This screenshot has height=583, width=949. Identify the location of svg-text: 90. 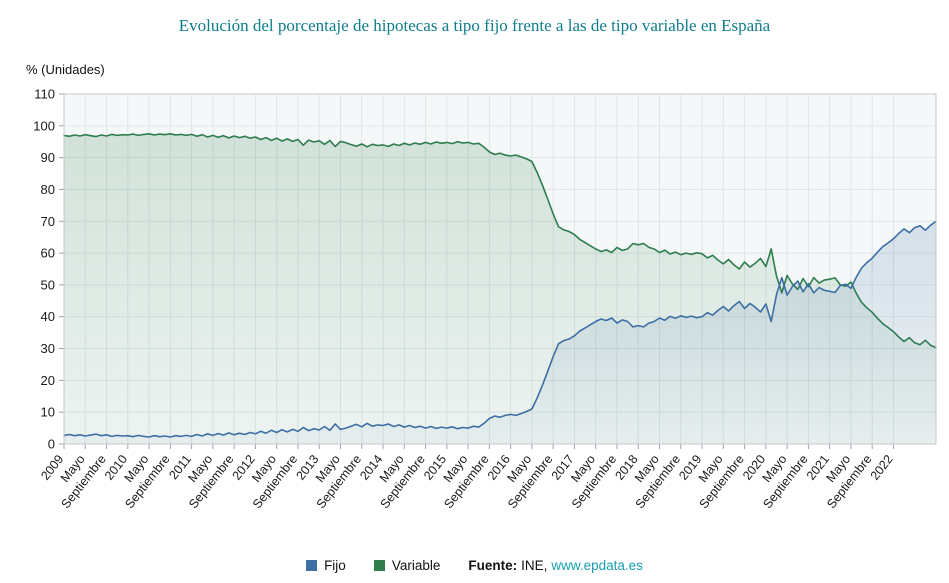
(48, 157).